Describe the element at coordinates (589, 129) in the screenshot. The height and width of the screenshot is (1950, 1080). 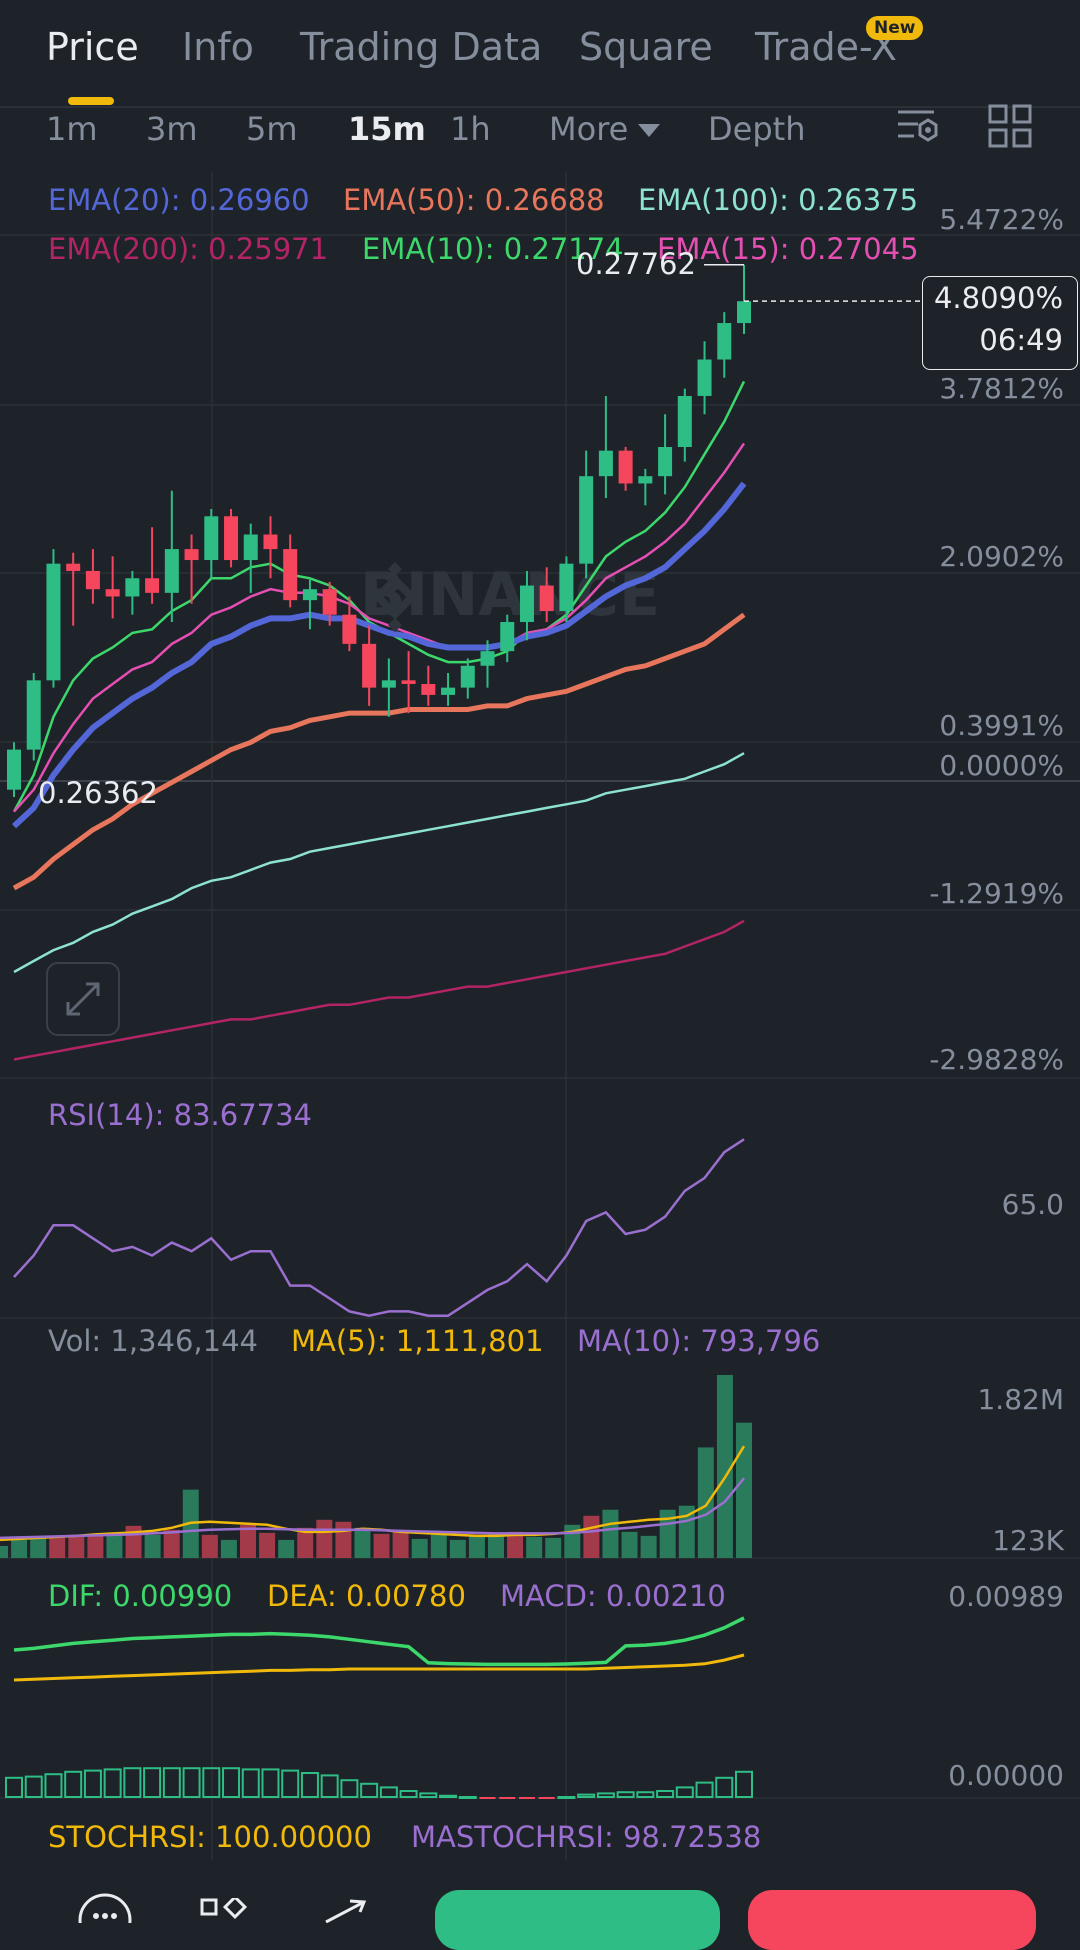
I see `interval-more-label: More` at that location.